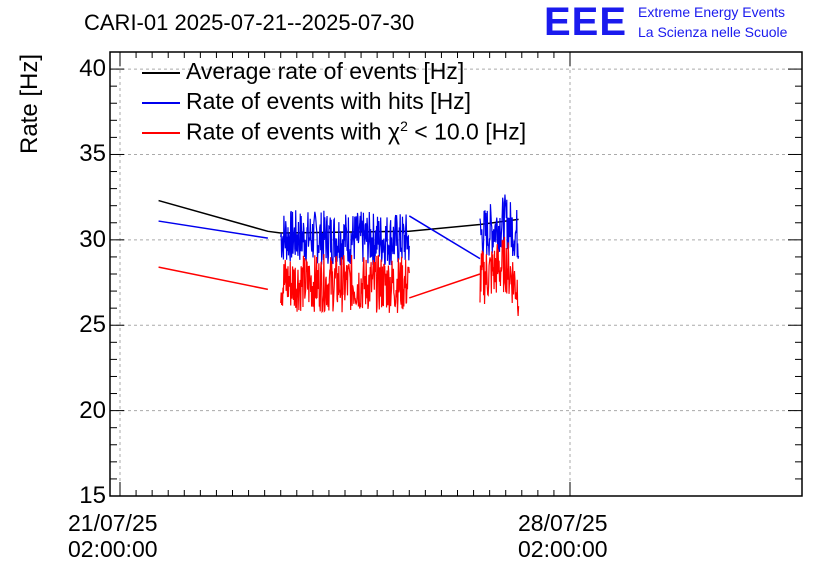  What do you see at coordinates (92, 325) in the screenshot?
I see `y-tick-label: 25` at bounding box center [92, 325].